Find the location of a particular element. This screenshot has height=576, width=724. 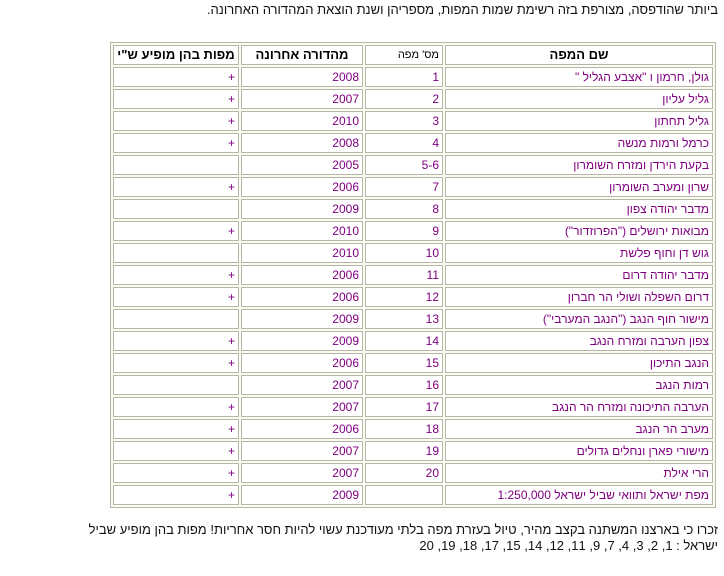

cell-map-number: 5-6 is located at coordinates (404, 165).